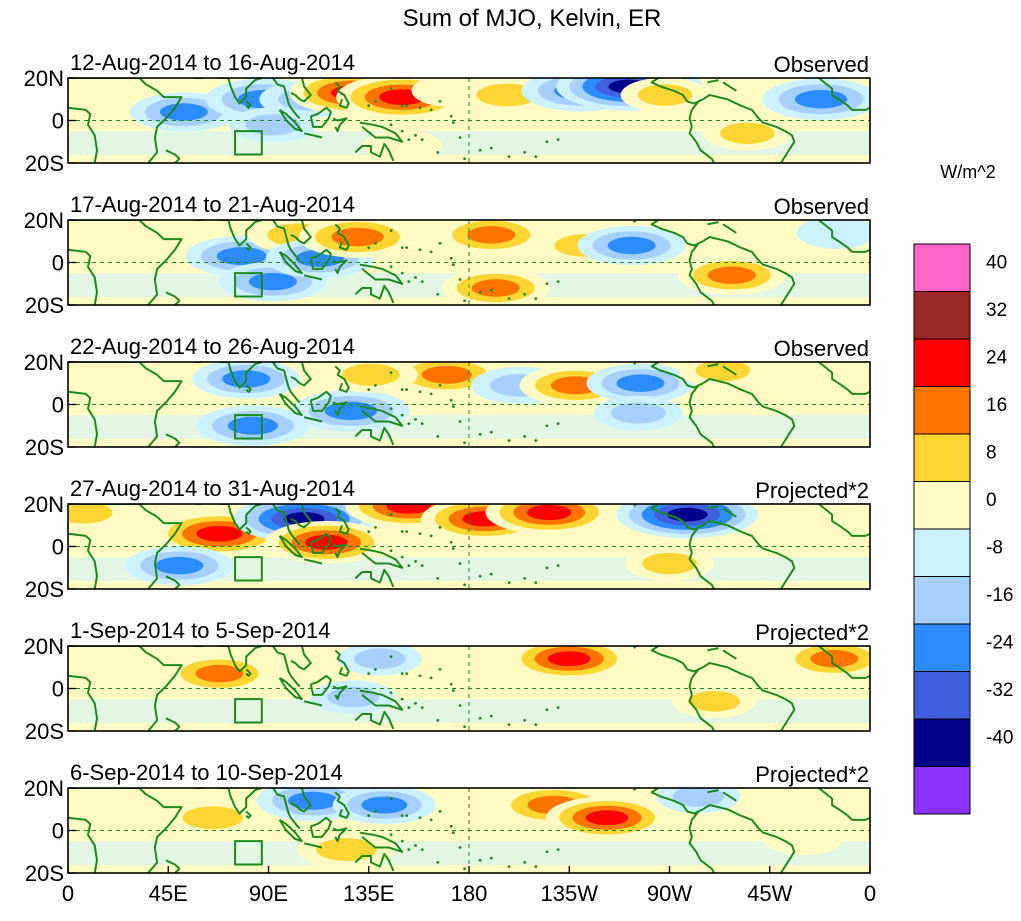 This screenshot has width=1021, height=921. Describe the element at coordinates (168, 893) in the screenshot. I see `x-tick-label: 45E` at that location.